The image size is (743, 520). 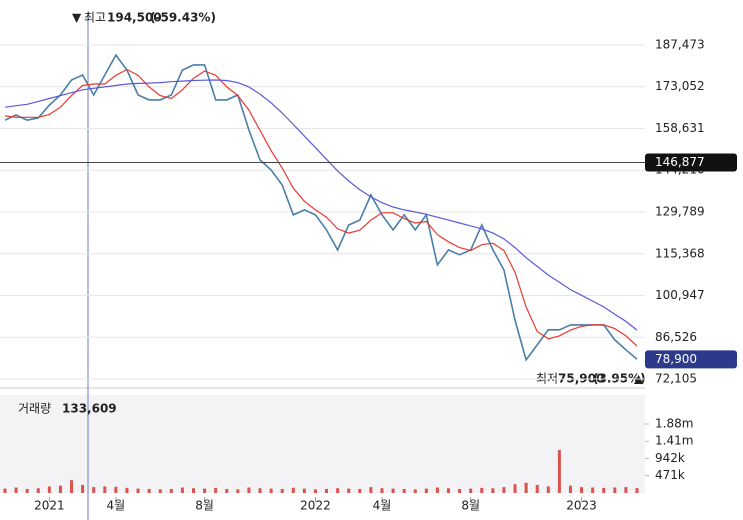 What do you see at coordinates (134, 18) in the screenshot?
I see `high-value: 194,500` at bounding box center [134, 18].